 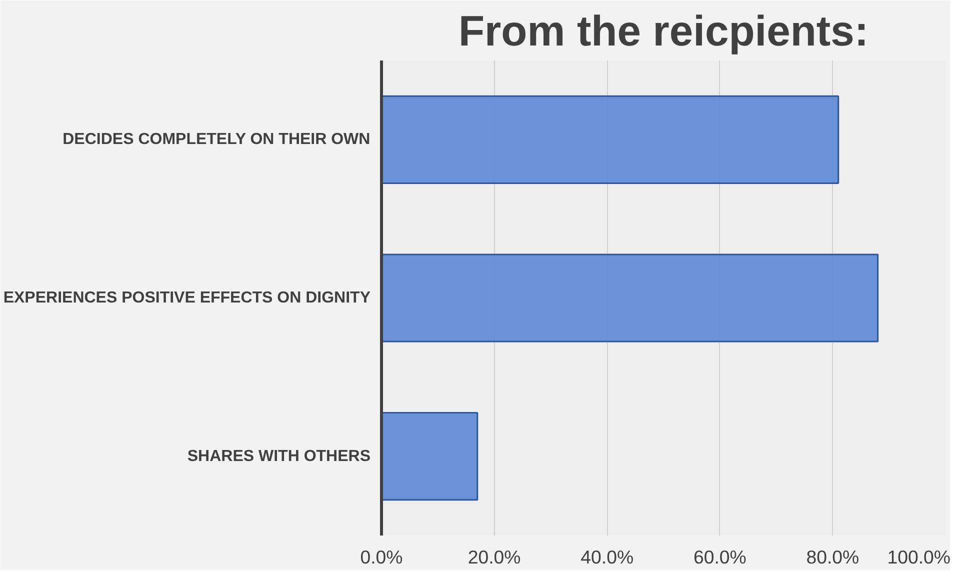 What do you see at coordinates (187, 298) in the screenshot?
I see `y-tick-label: EXPERIENCES POSITIVE EFFECTS ON DIGNITY` at bounding box center [187, 298].